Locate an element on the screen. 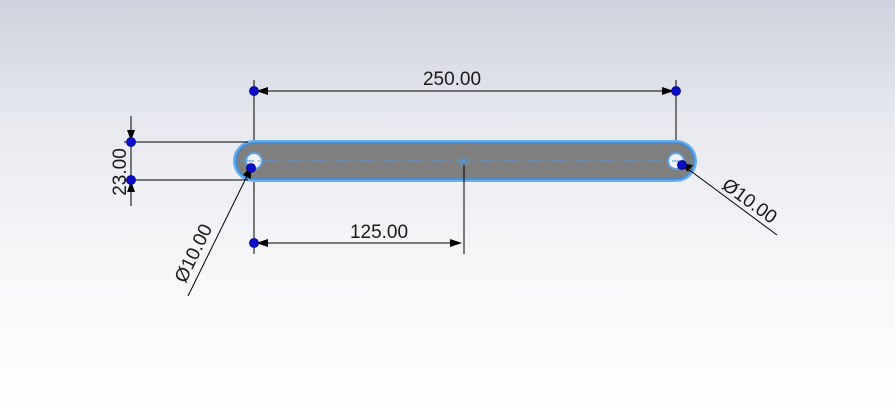 The width and height of the screenshot is (895, 413). dimension-midpoint-length: 125.00 is located at coordinates (359, 209).